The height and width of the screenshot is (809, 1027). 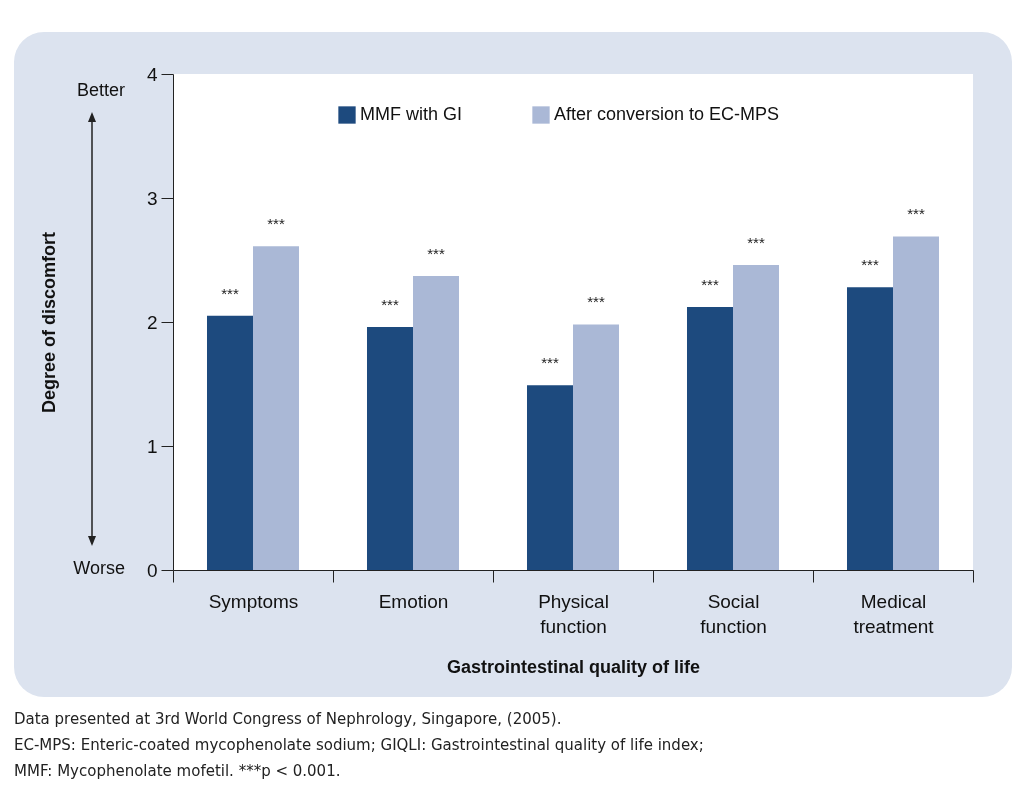 What do you see at coordinates (573, 666) in the screenshot?
I see `x-axis-title: Gastrointestinal quality of life` at bounding box center [573, 666].